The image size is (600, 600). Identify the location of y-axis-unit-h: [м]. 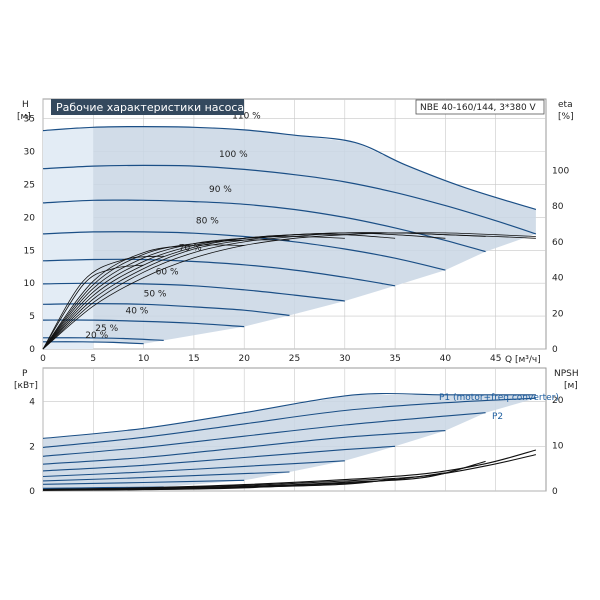
(24, 117).